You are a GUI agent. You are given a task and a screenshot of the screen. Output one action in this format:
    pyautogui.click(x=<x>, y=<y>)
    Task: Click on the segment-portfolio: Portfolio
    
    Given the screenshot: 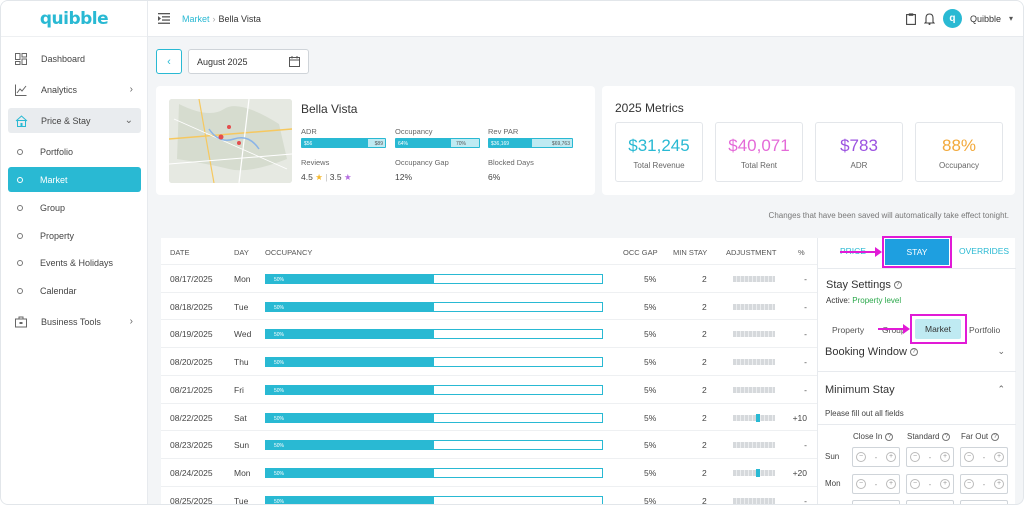 What is the action you would take?
    pyautogui.click(x=985, y=330)
    